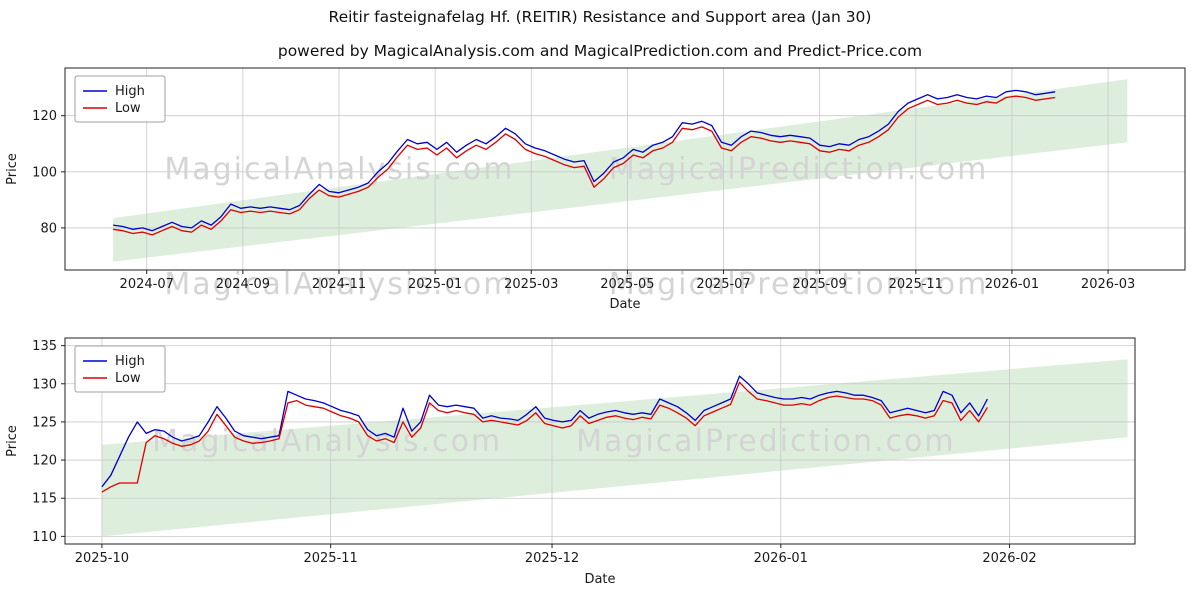 The image size is (1200, 600). What do you see at coordinates (44, 384) in the screenshot?
I see `y-tick-label: 130` at bounding box center [44, 384].